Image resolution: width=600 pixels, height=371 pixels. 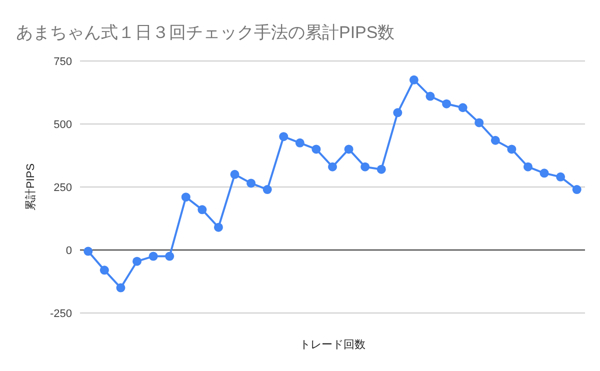 What do you see at coordinates (205, 32) in the screenshot?
I see `chart-title: あまちゃん式１日３回チェック手法の累計PIPS数` at bounding box center [205, 32].